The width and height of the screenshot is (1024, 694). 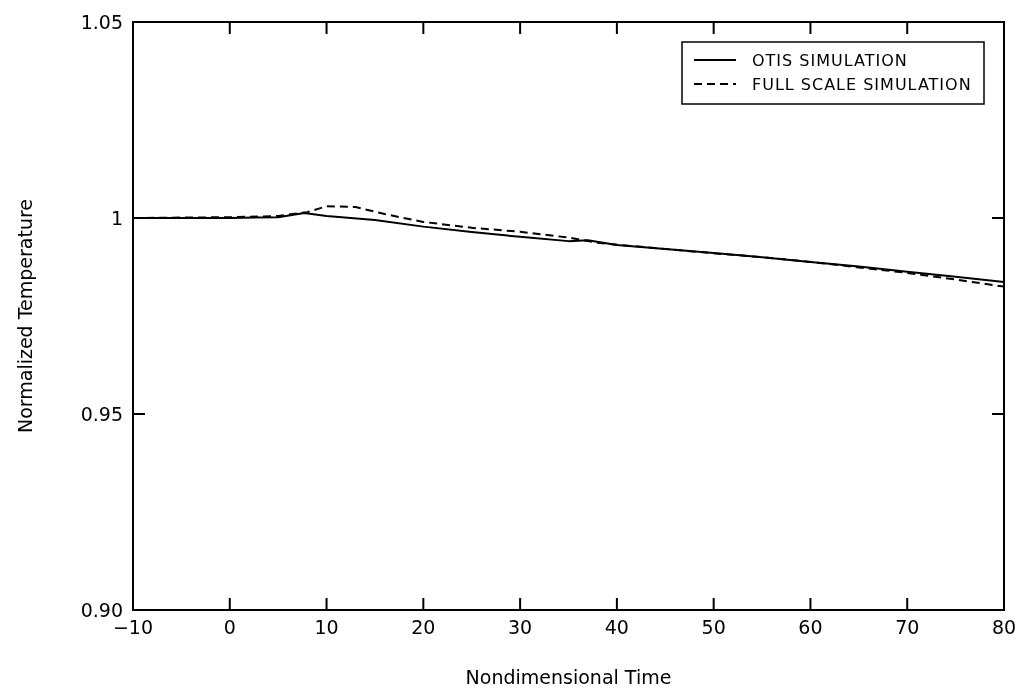 What do you see at coordinates (229, 627) in the screenshot?
I see `x-tick-label: 0` at bounding box center [229, 627].